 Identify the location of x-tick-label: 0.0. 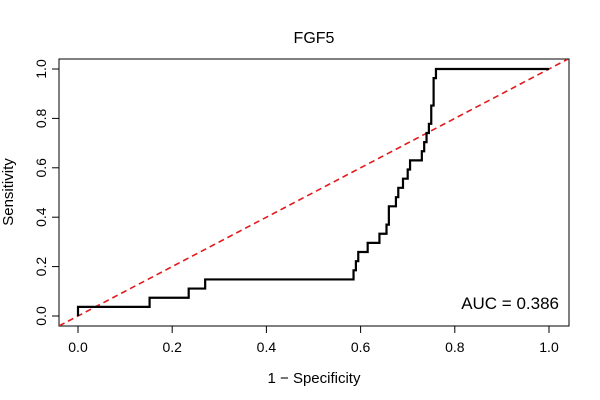
(78, 347).